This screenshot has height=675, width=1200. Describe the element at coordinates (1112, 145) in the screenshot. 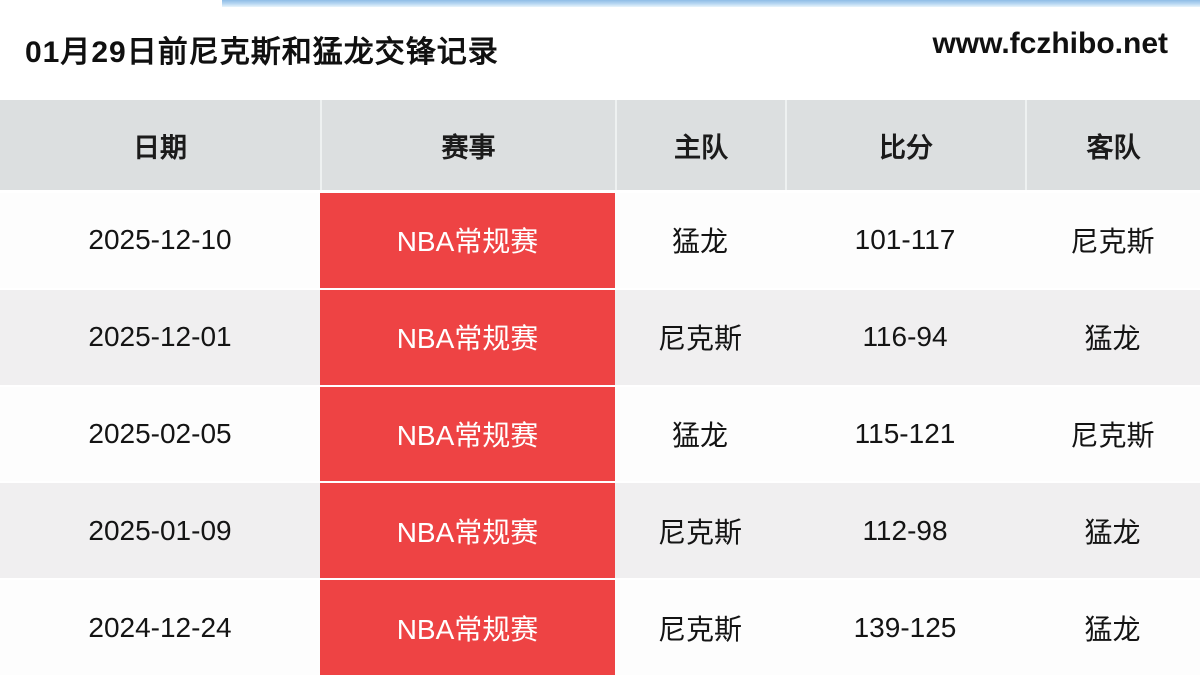

I see `header-away: 客队` at that location.